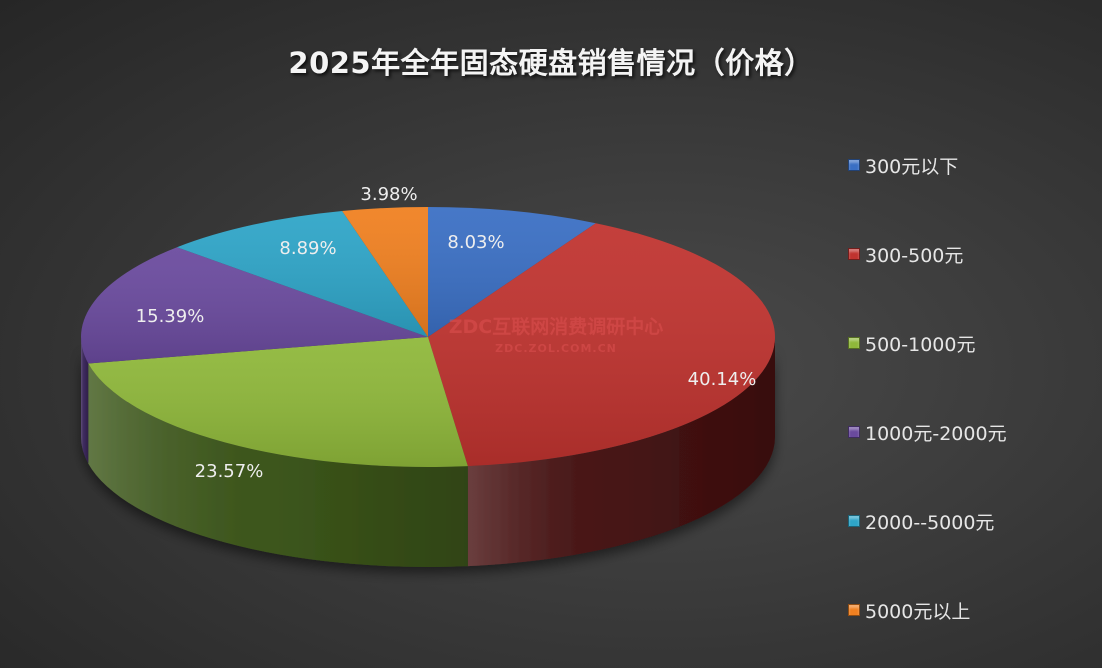 Image resolution: width=1102 pixels, height=668 pixels. I want to click on data-label-2: 23.57%, so click(229, 471).